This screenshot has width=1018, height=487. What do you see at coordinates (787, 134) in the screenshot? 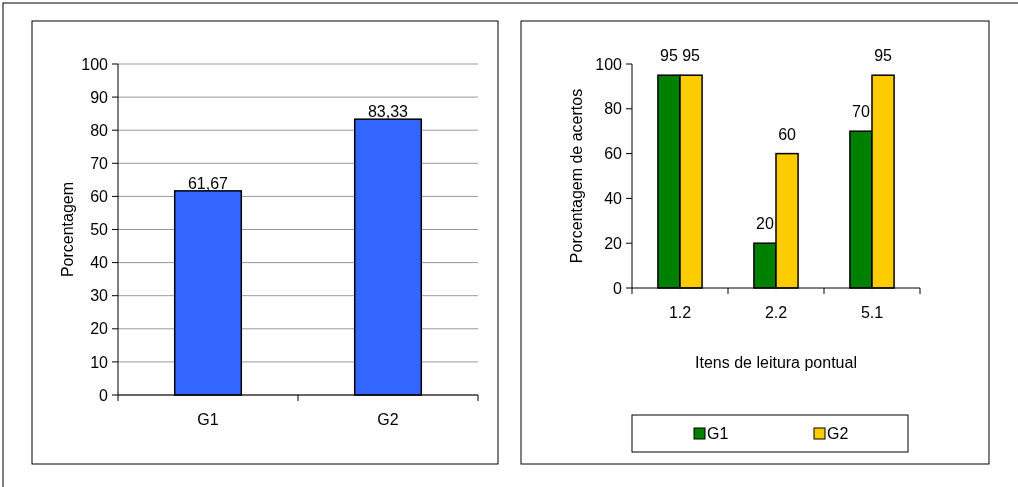
I see `data-label: 60` at bounding box center [787, 134].